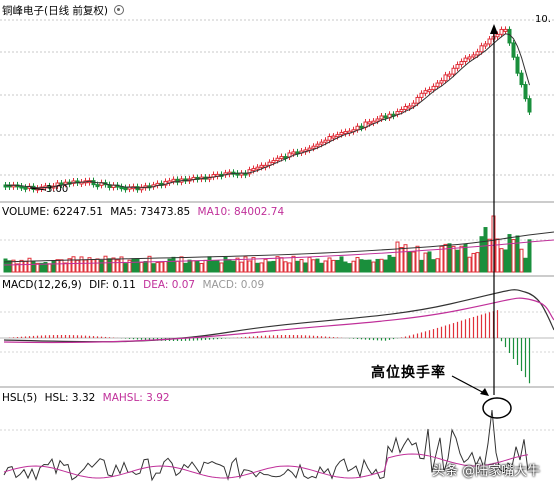 The image size is (554, 491). What do you see at coordinates (494, 29) in the screenshot?
I see `annotation-arrowhead-up` at bounding box center [494, 29].